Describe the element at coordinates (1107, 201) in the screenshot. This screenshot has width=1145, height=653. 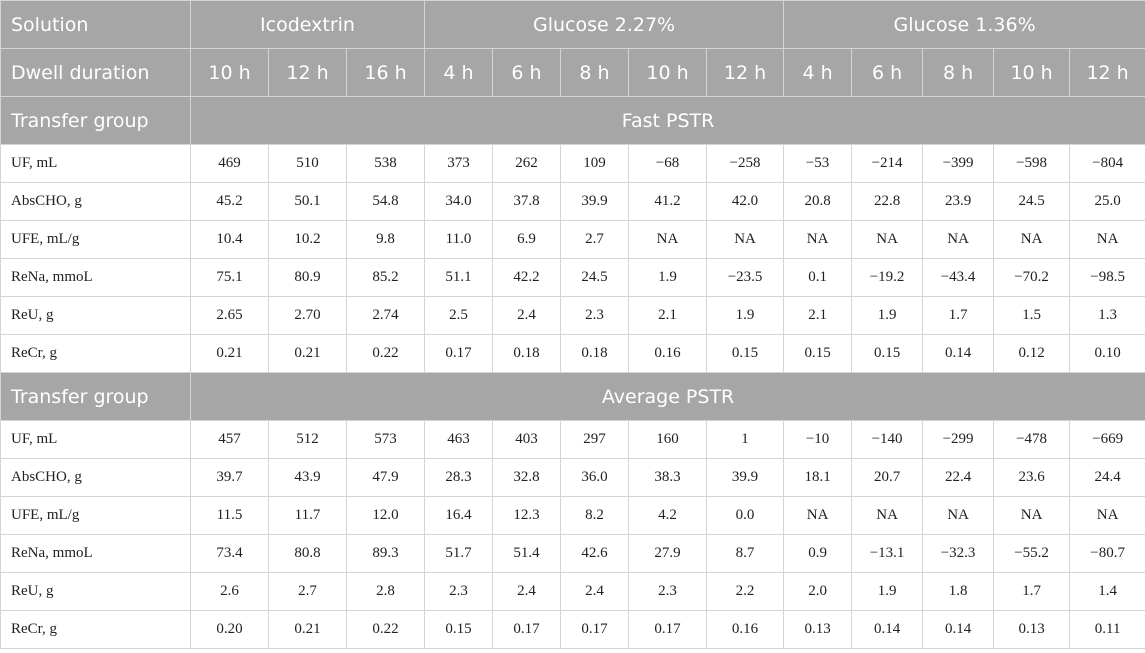
I see `table-cell: 25.0` at that location.